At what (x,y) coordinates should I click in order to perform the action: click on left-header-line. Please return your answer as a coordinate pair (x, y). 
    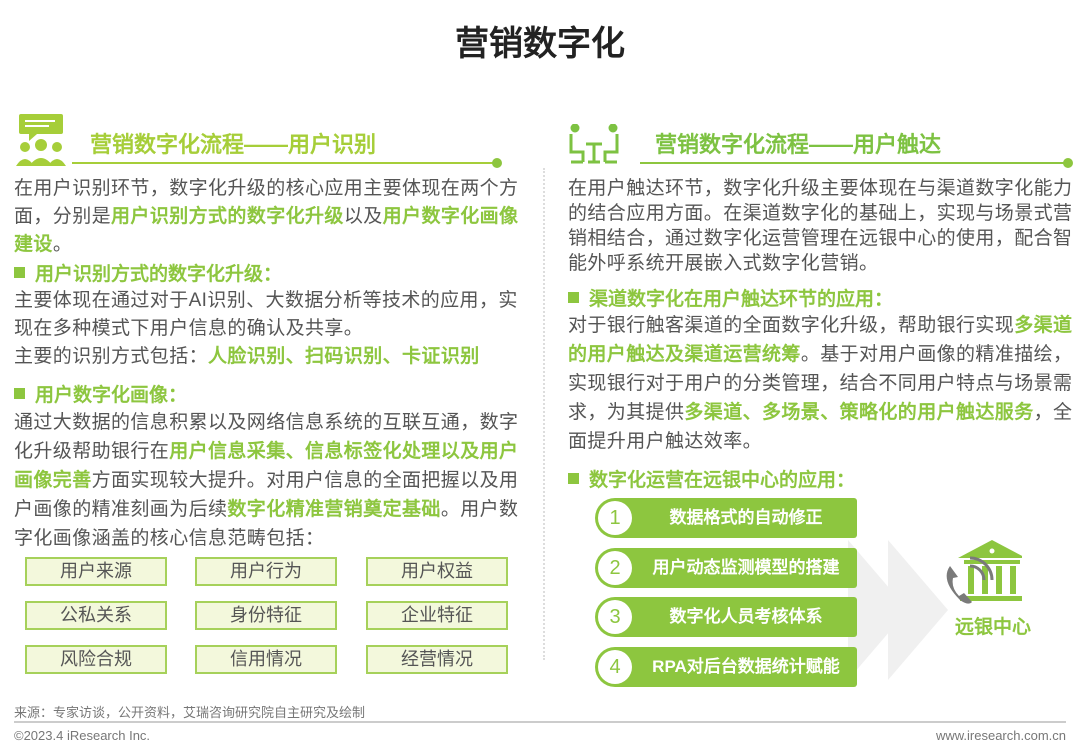
    Looking at the image, I should click on (287, 163).